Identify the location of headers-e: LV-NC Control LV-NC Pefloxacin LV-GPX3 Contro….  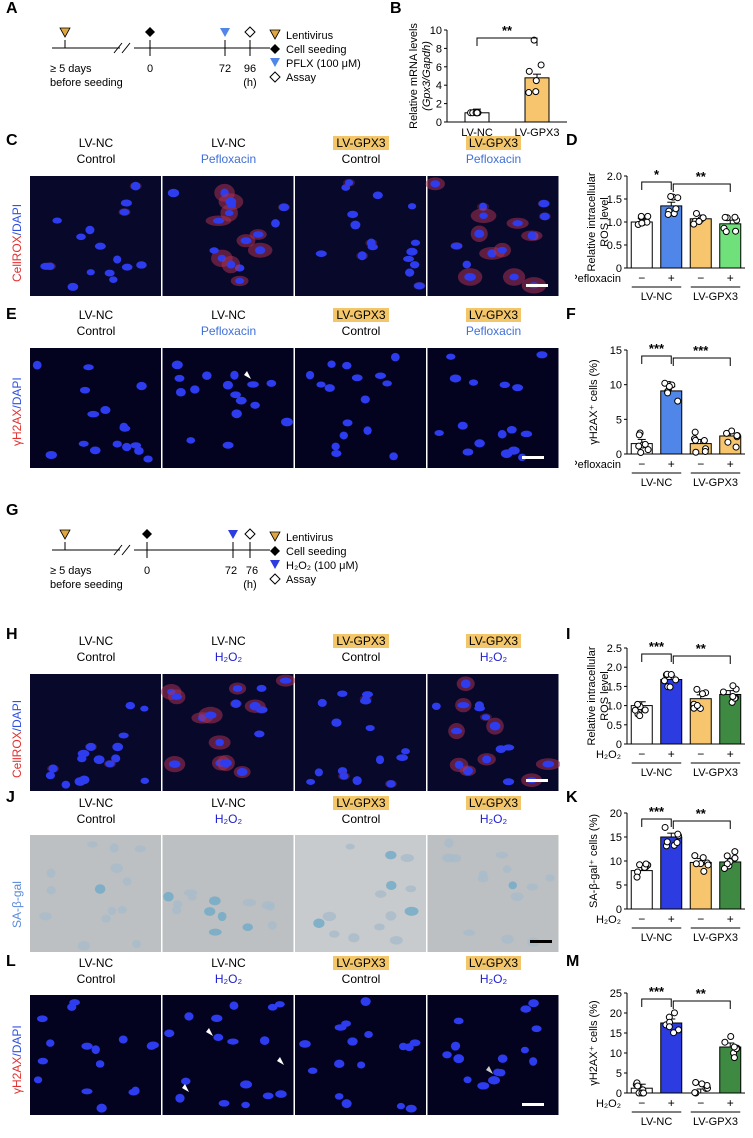
(295, 326).